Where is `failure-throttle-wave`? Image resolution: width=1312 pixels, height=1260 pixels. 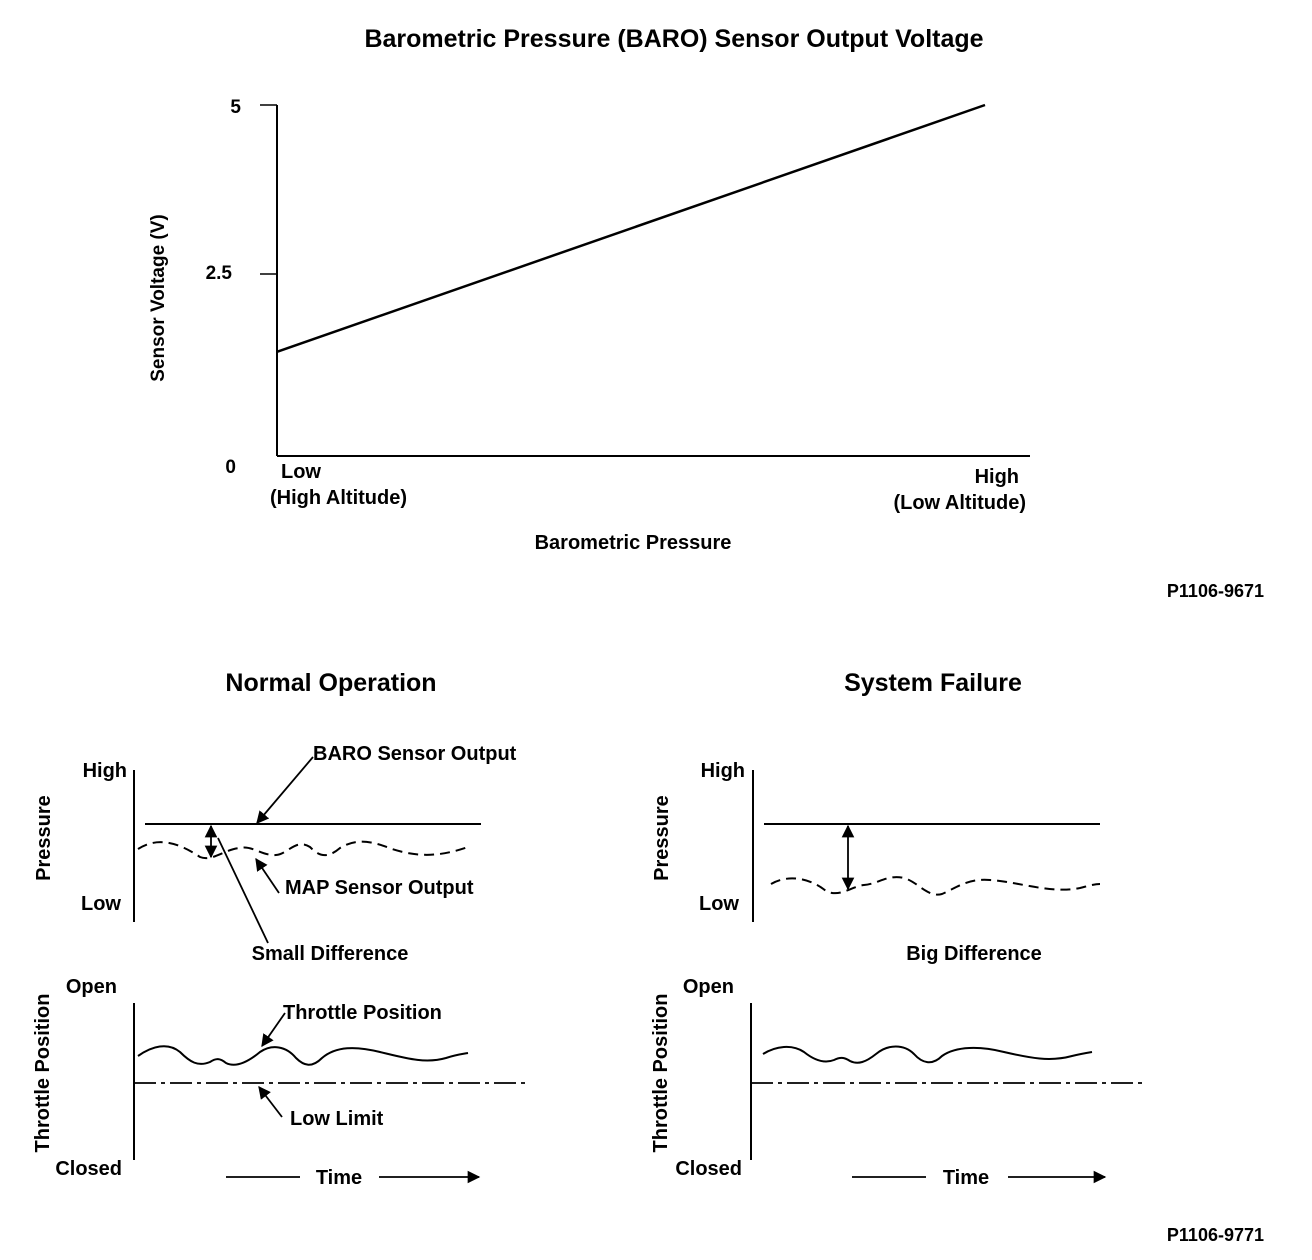
failure-throttle-wave is located at coordinates (927, 1054).